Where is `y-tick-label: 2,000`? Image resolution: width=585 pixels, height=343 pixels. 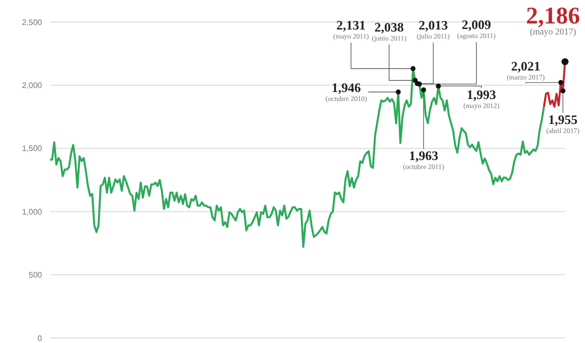
y-tick-label: 2,000 is located at coordinates (32, 85).